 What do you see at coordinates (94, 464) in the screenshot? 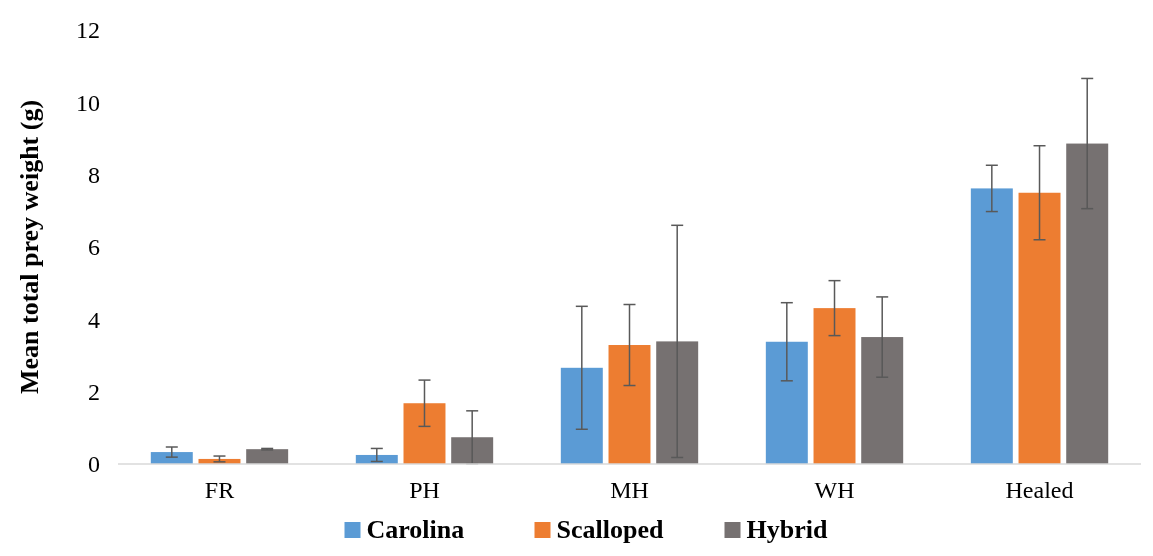
I see `y-tick-label: 0` at bounding box center [94, 464].